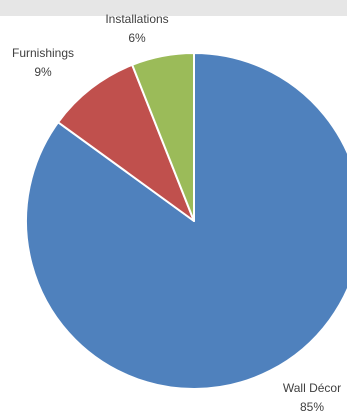  Describe the element at coordinates (137, 38) in the screenshot. I see `label-pct-installations: 6%` at that location.